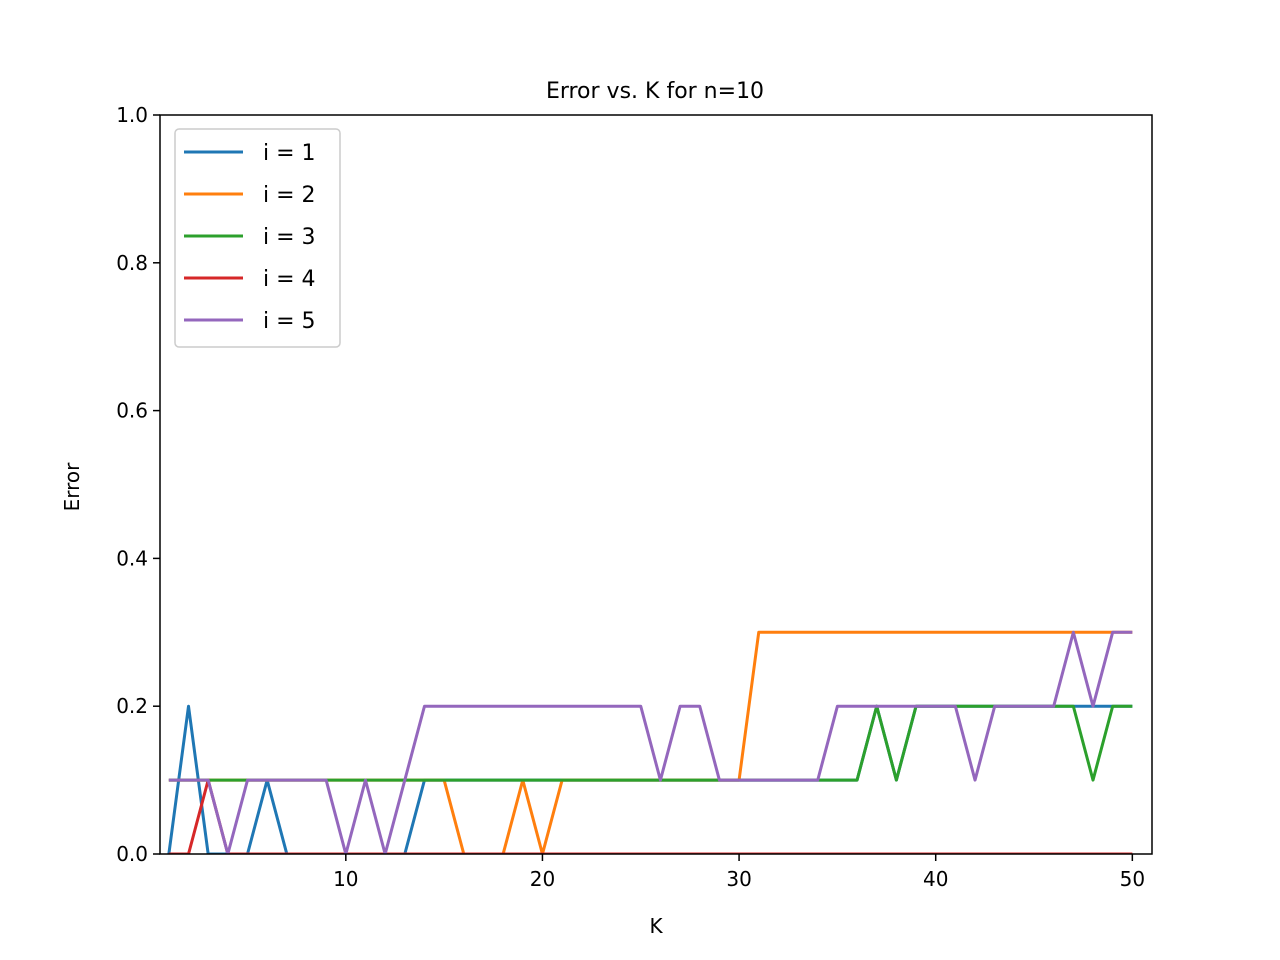 The width and height of the screenshot is (1280, 960). I want to click on y-tick-label: 1.0, so click(132, 115).